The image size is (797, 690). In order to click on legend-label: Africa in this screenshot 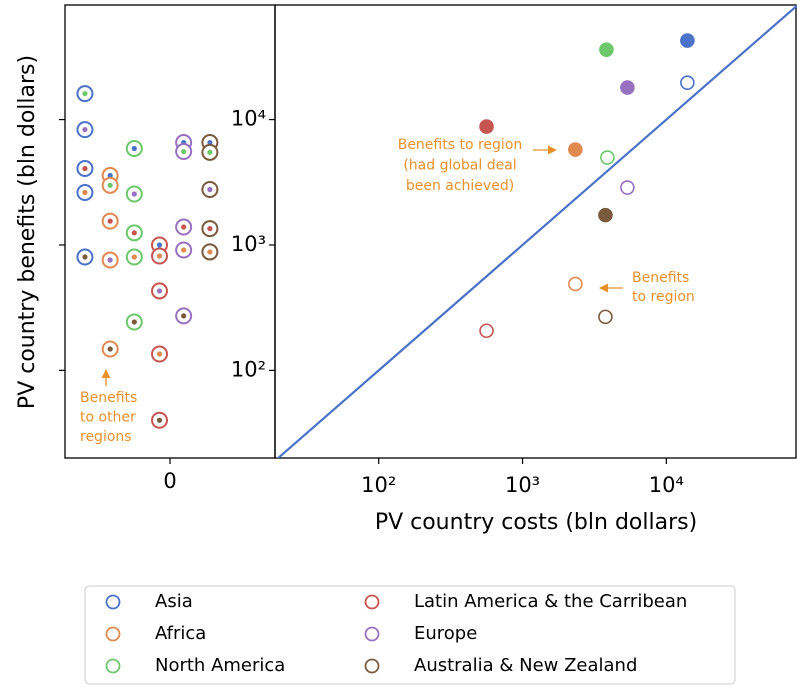, I will do `click(180, 633)`.